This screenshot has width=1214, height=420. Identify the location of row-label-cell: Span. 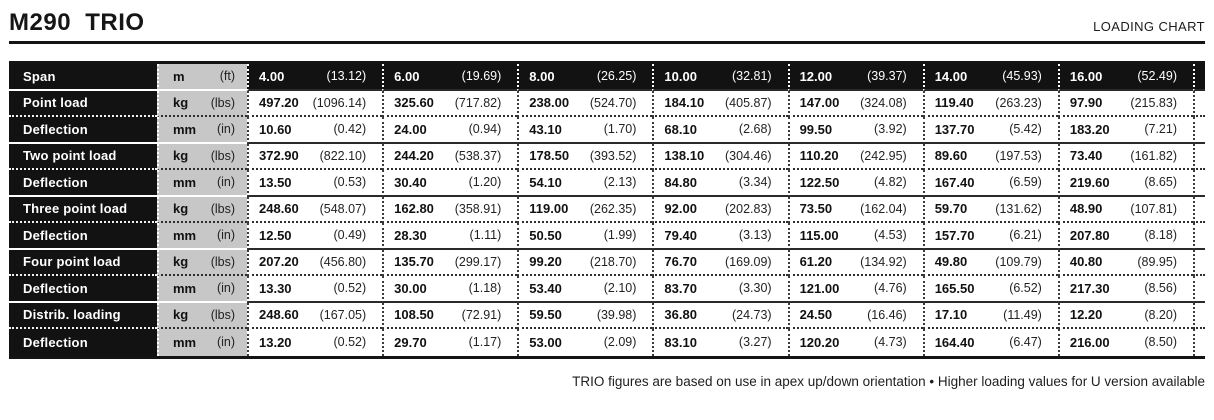
(83, 77).